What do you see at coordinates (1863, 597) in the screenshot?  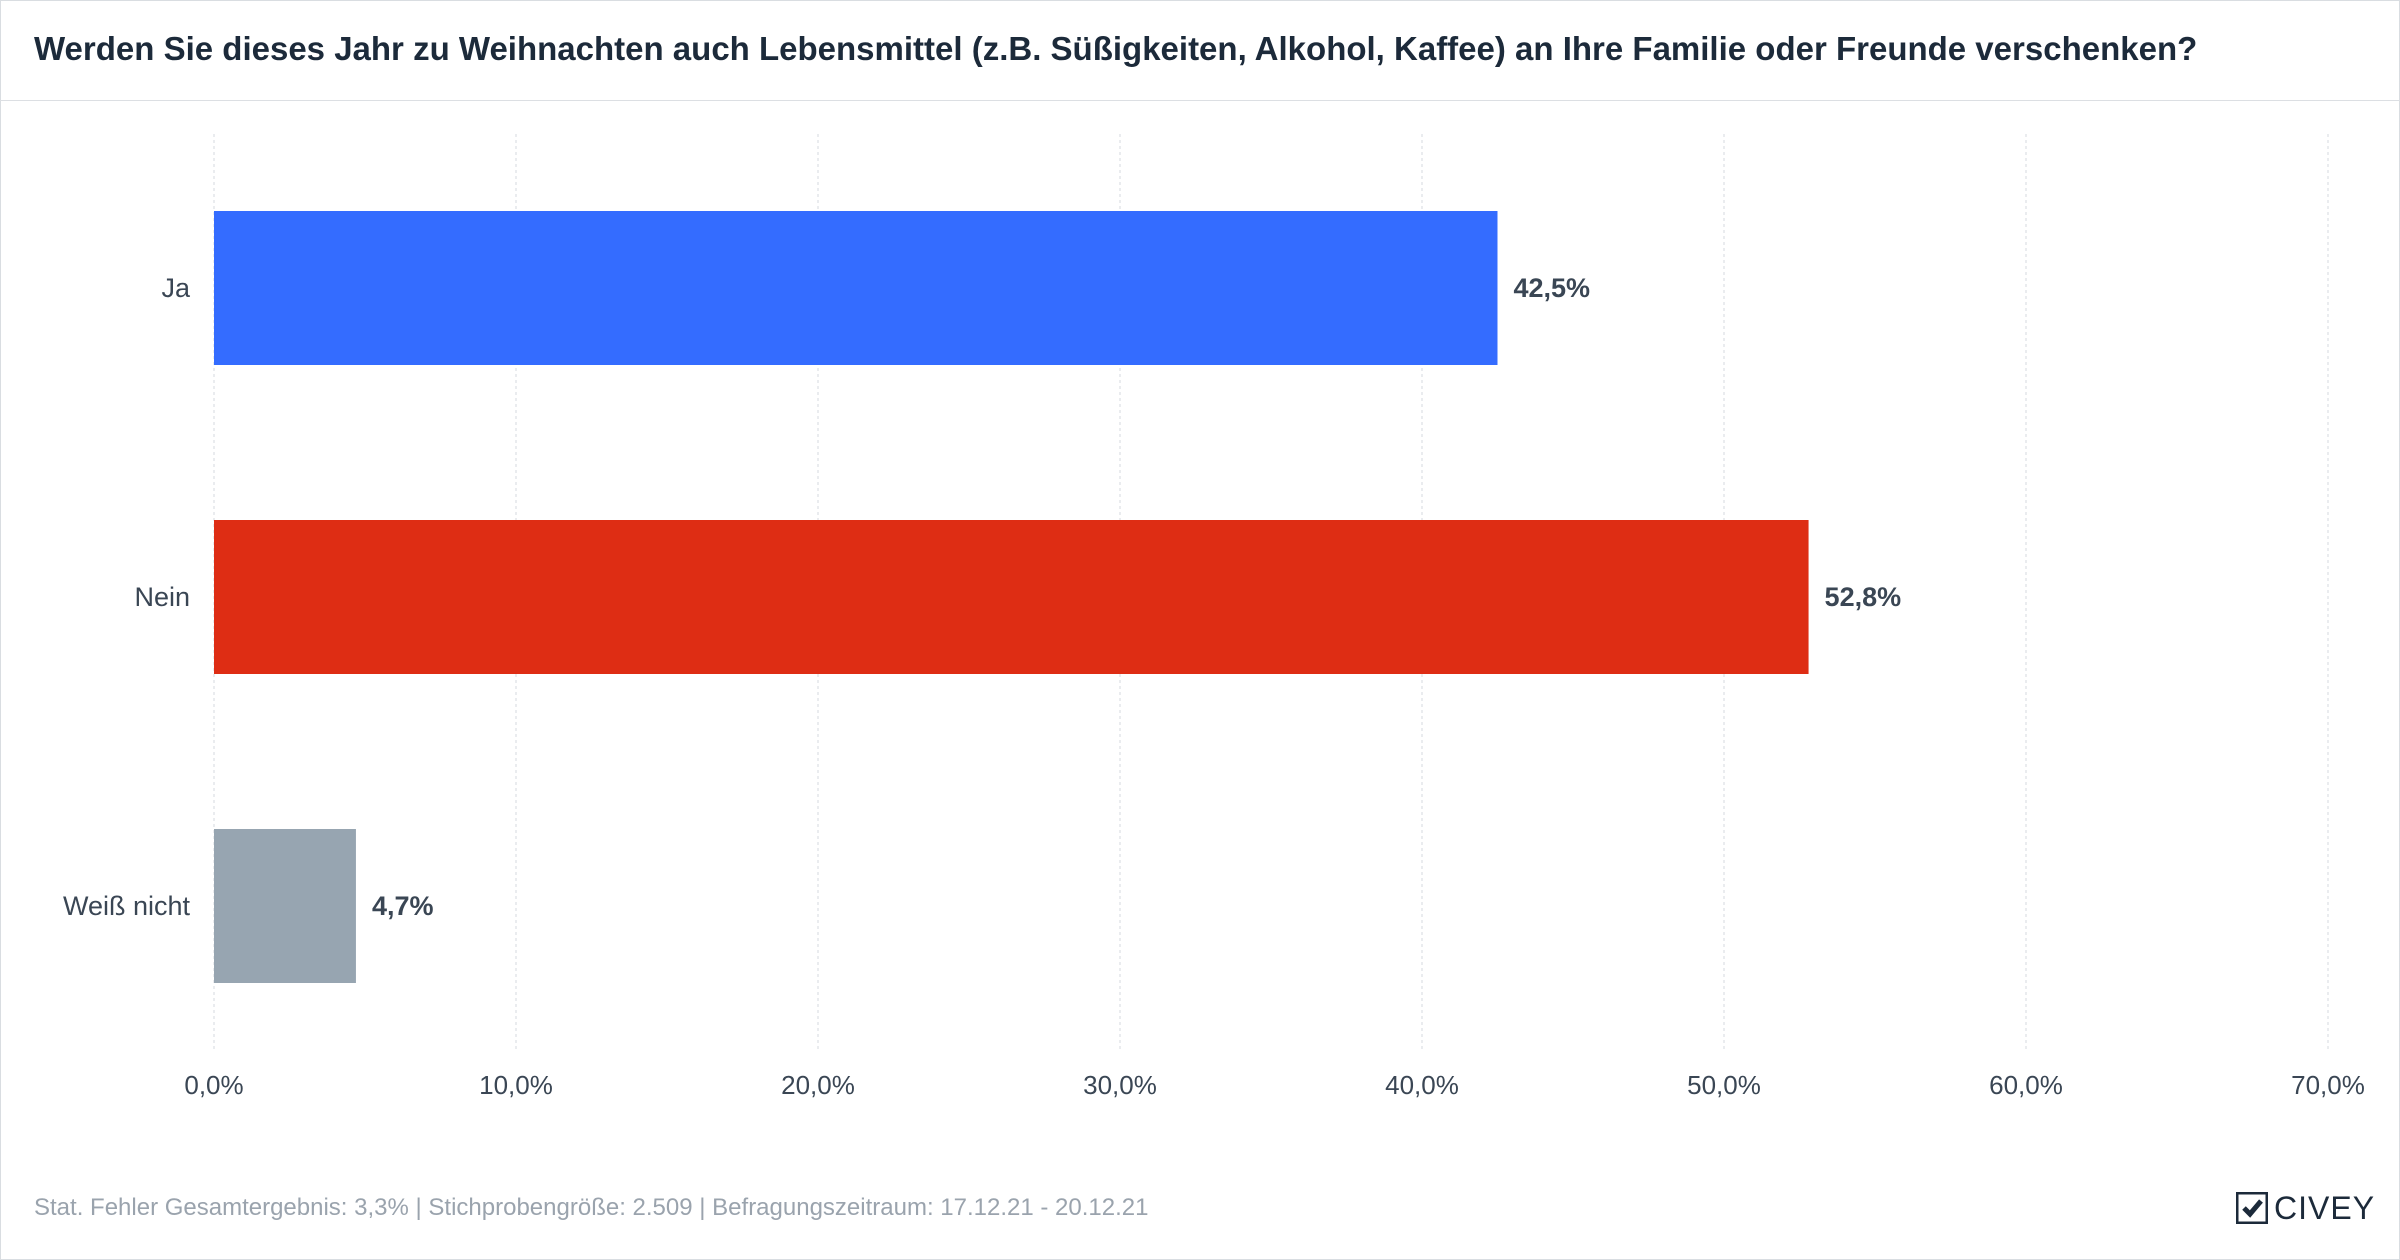 I see `value-label: 52,8%` at bounding box center [1863, 597].